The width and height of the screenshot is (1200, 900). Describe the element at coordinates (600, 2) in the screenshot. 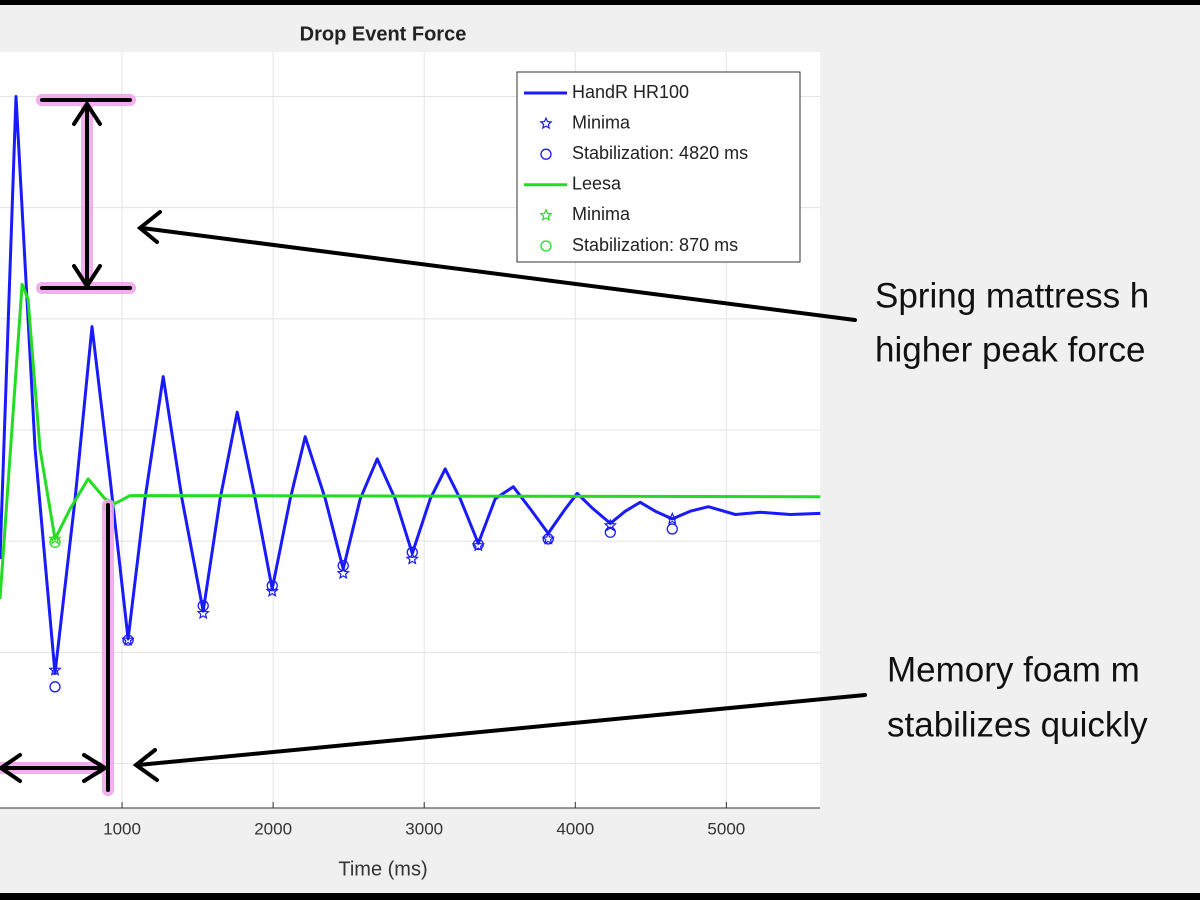

I see `frame-top` at that location.